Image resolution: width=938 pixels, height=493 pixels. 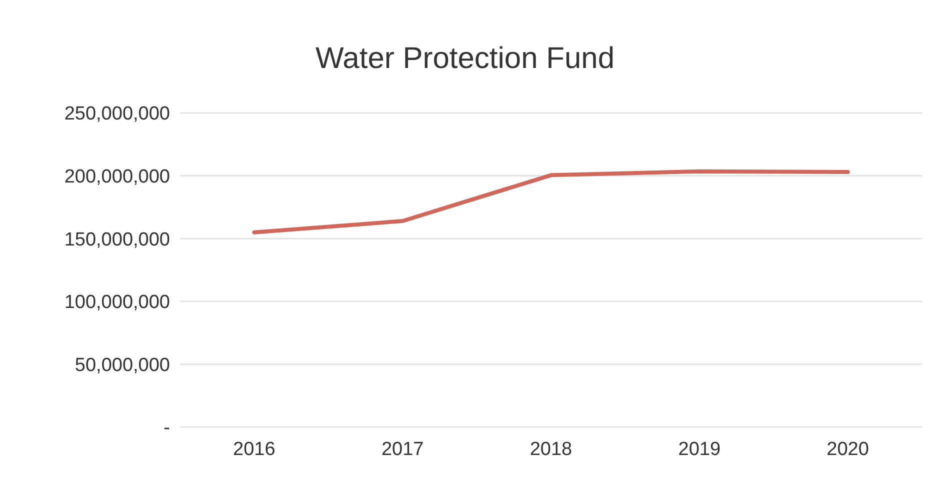 I want to click on x-tick-label: 2019, so click(x=699, y=449).